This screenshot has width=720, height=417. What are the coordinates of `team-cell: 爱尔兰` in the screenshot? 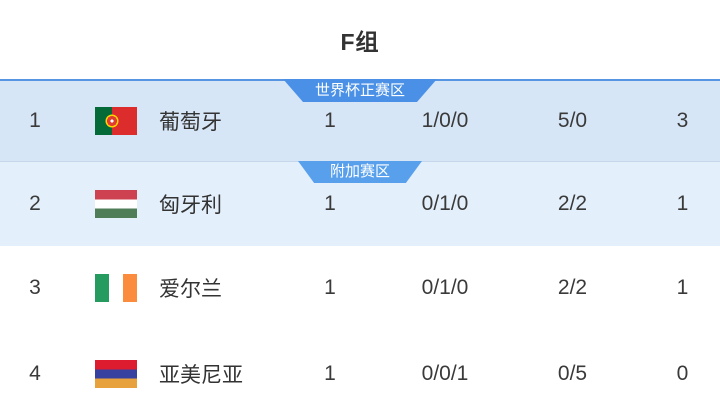 It's located at (170, 288).